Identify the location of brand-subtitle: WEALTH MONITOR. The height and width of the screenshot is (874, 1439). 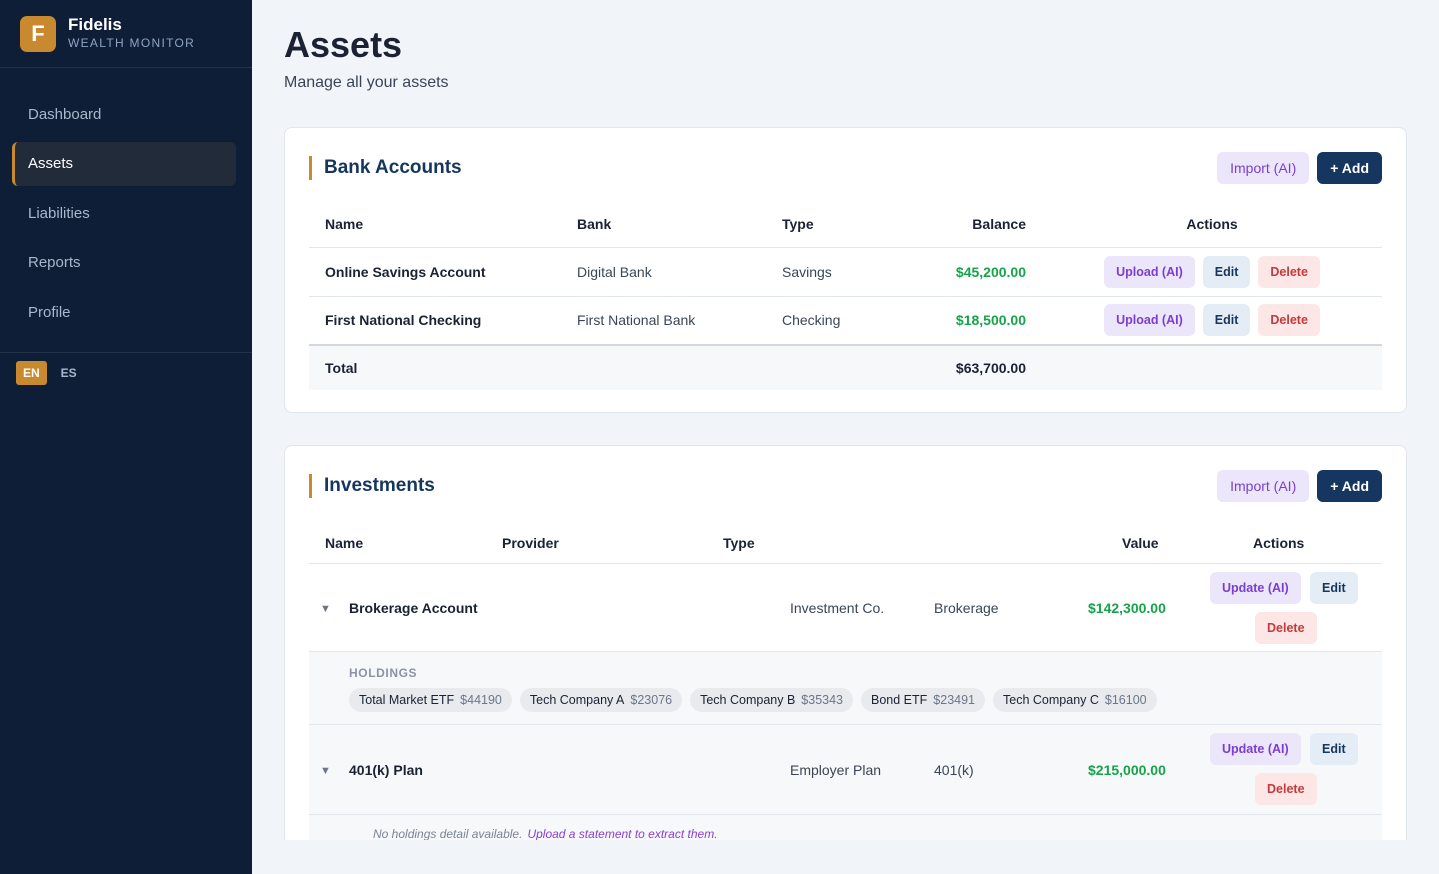
(132, 43).